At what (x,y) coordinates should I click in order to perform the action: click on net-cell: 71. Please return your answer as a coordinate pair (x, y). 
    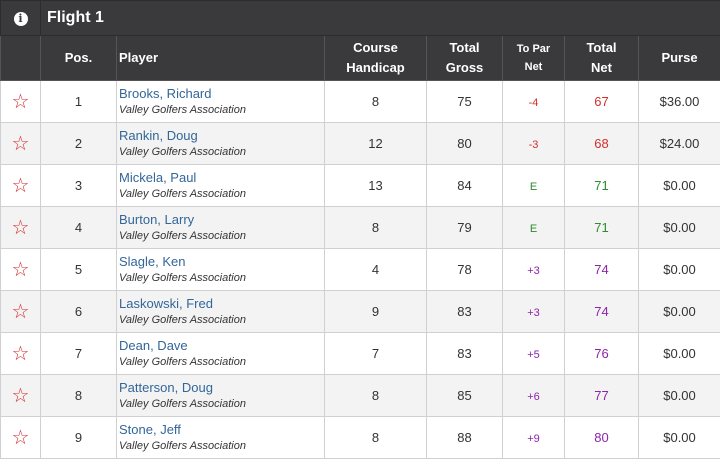
    Looking at the image, I should click on (601, 227).